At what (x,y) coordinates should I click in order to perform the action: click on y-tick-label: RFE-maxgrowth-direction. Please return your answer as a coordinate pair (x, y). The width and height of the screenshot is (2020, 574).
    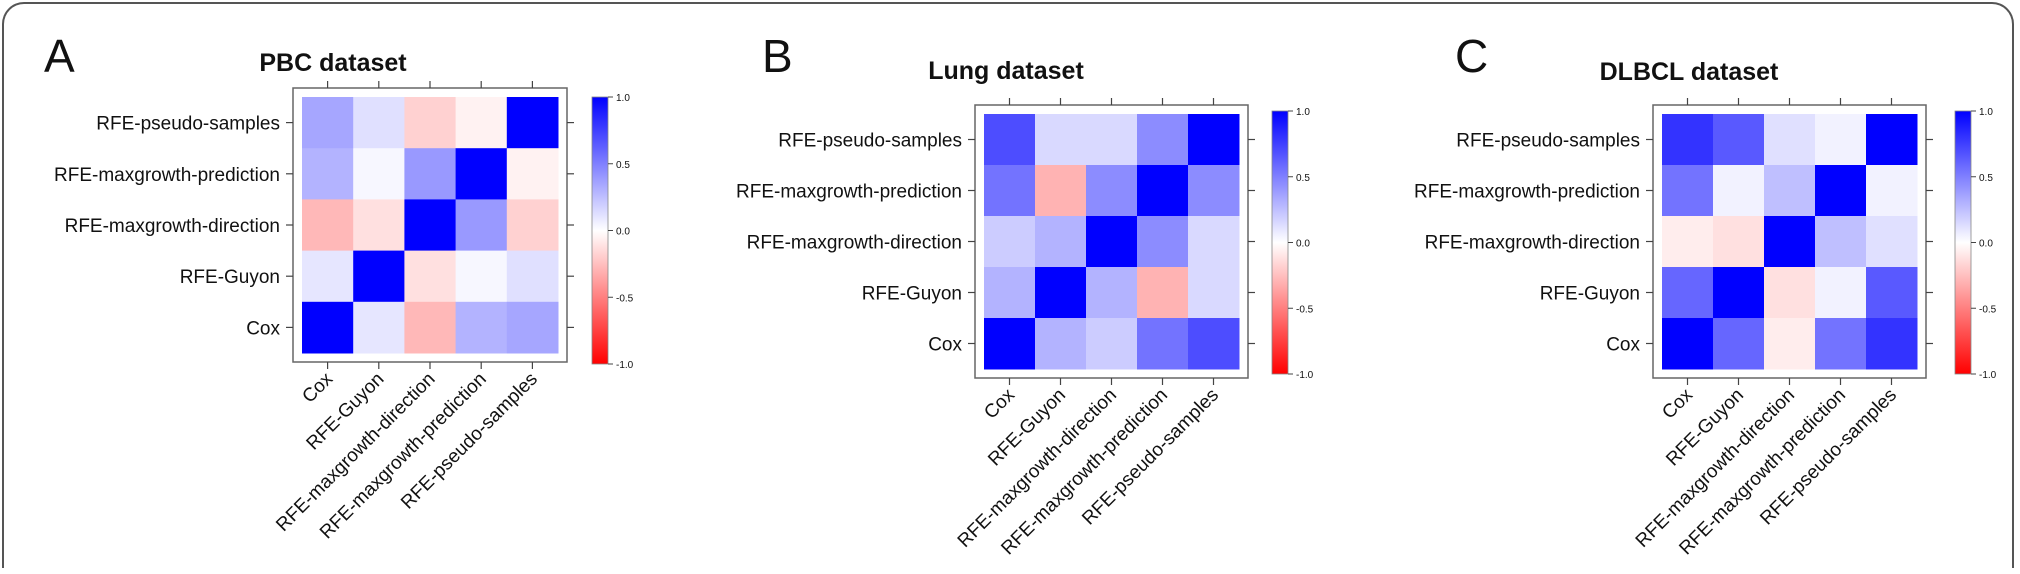
    Looking at the image, I should click on (172, 226).